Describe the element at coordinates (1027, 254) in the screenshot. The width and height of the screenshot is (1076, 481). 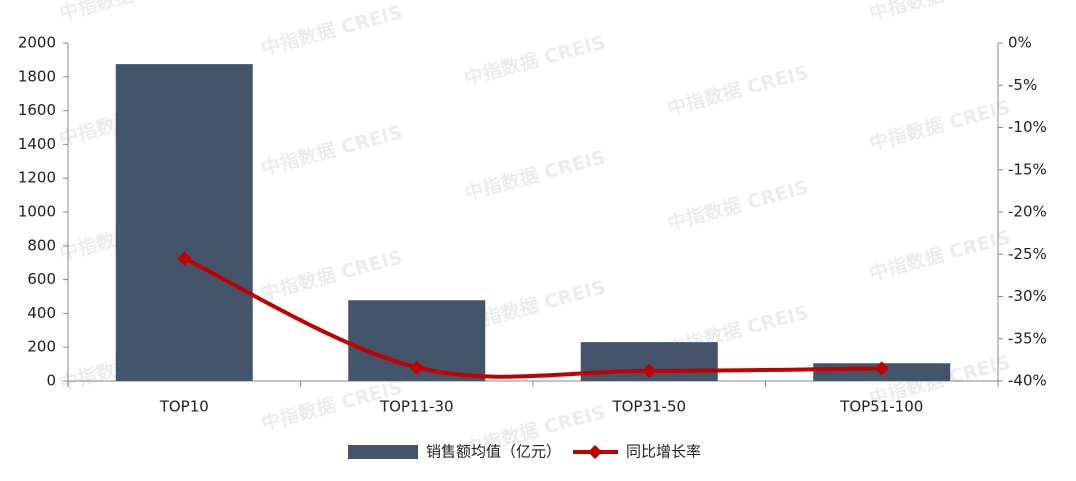
I see `y2-tick-label: -25%` at that location.